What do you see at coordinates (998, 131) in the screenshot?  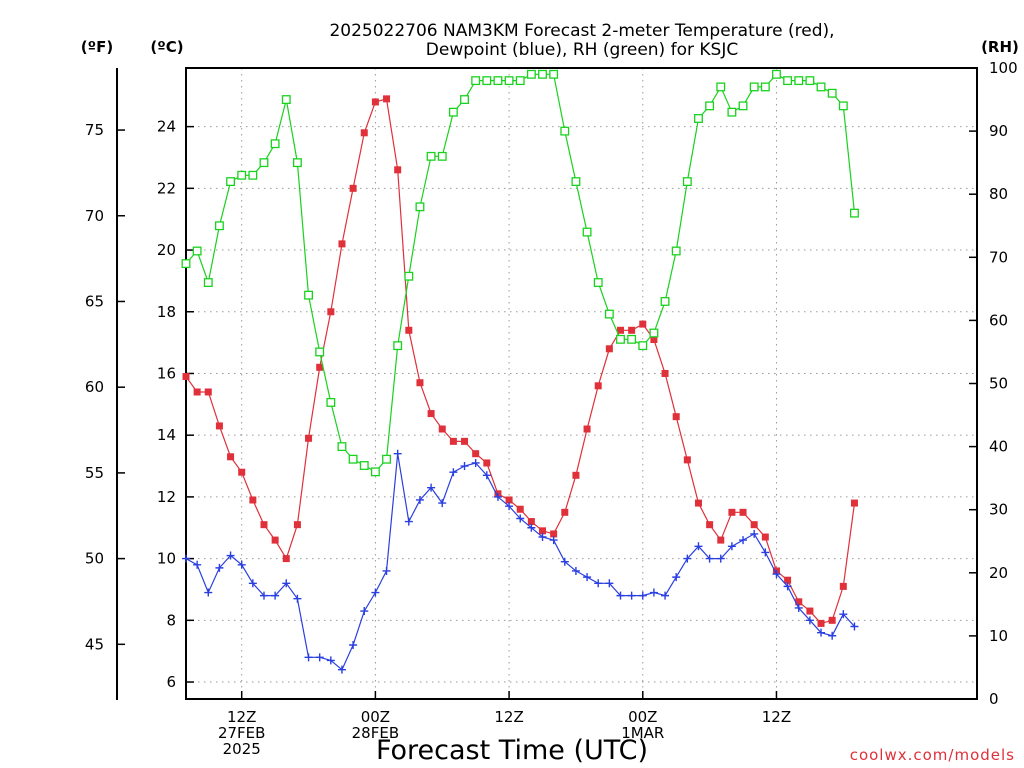 I see `rh-tick-label: 90` at bounding box center [998, 131].